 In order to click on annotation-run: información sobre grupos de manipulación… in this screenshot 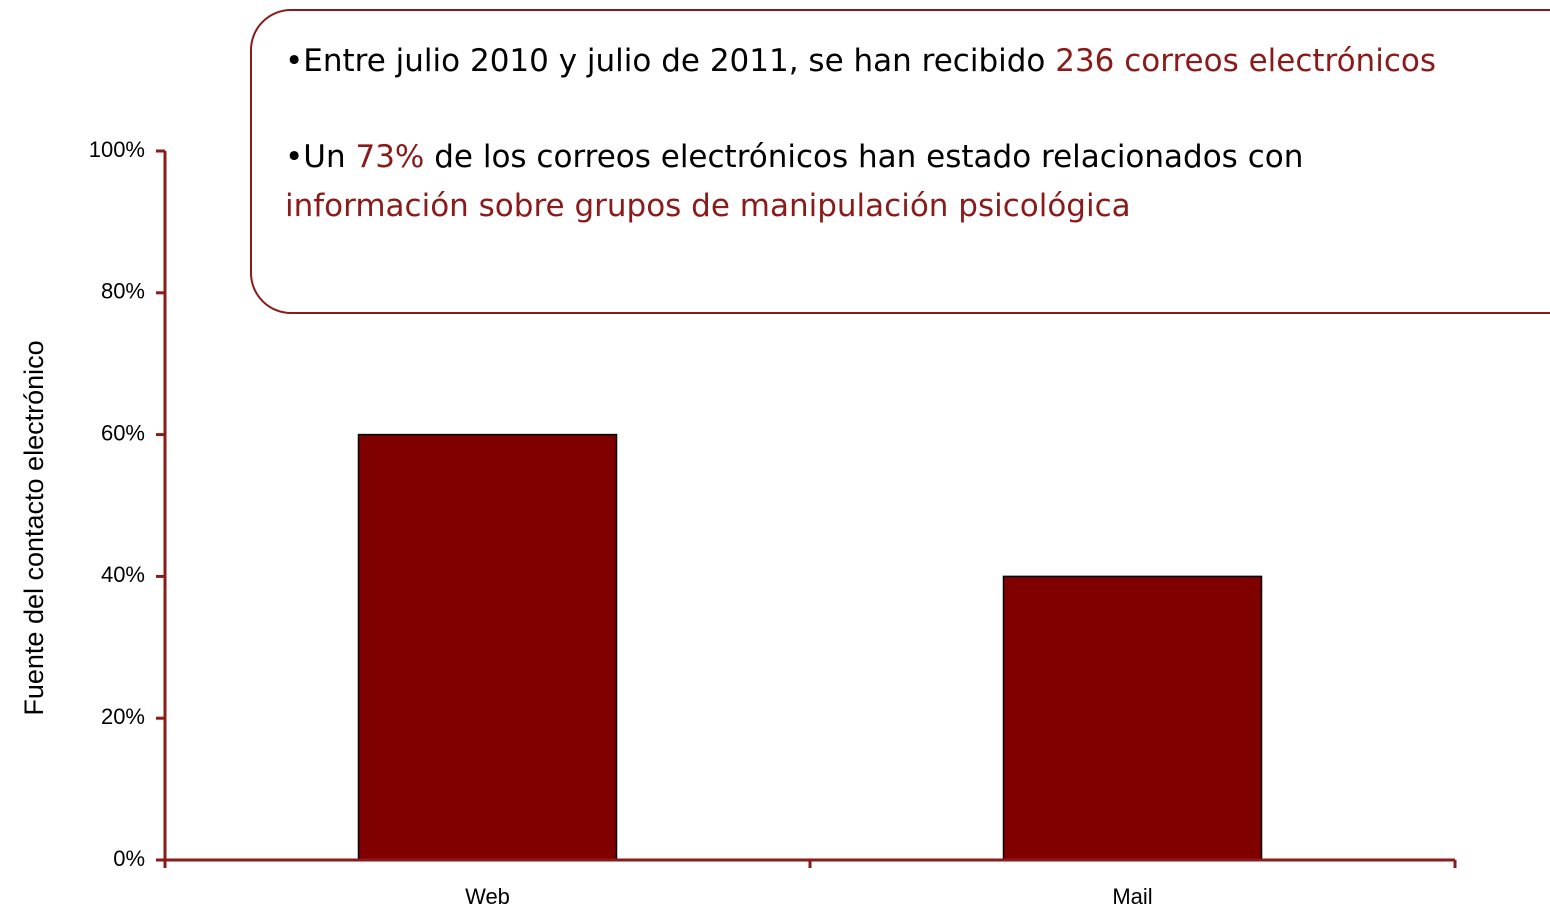, I will do `click(708, 206)`.